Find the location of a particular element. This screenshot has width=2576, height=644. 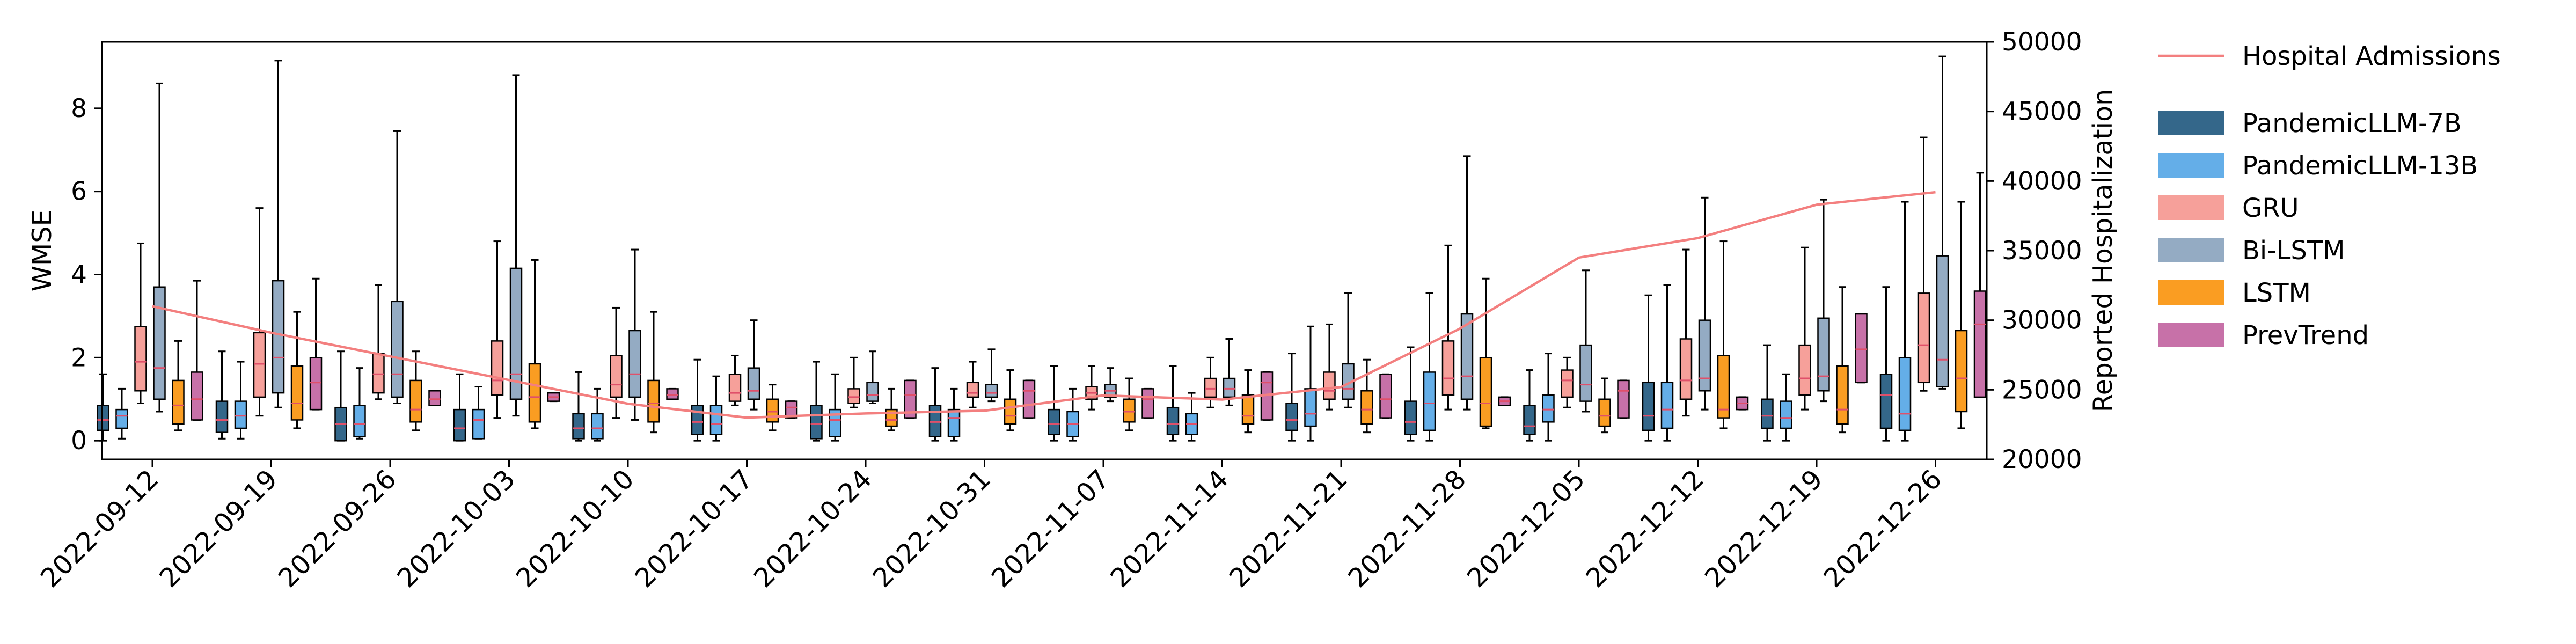

y-tick-label: 6 is located at coordinates (79, 192).